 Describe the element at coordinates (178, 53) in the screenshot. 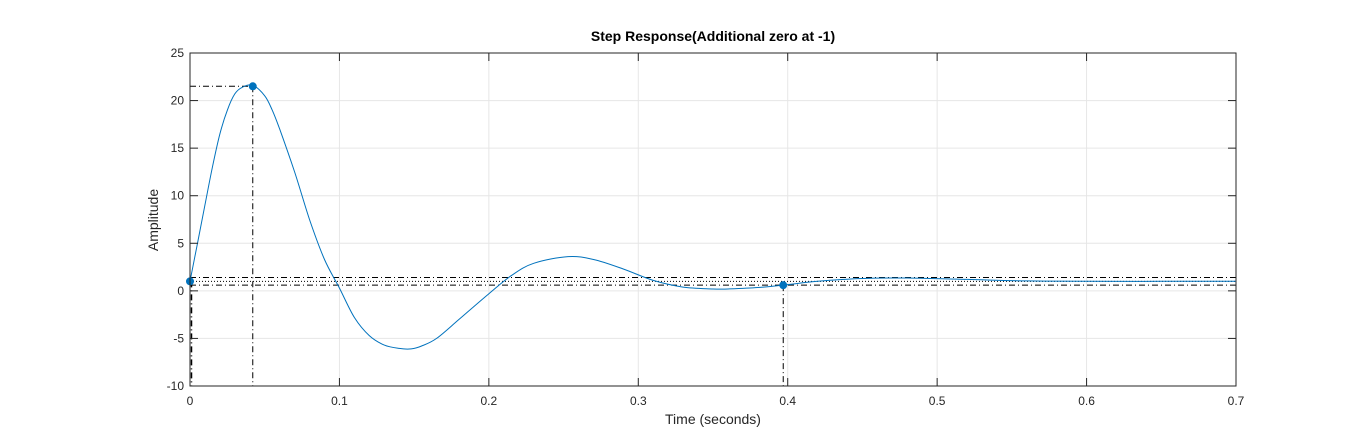

I see `y-tick-label: 25` at that location.